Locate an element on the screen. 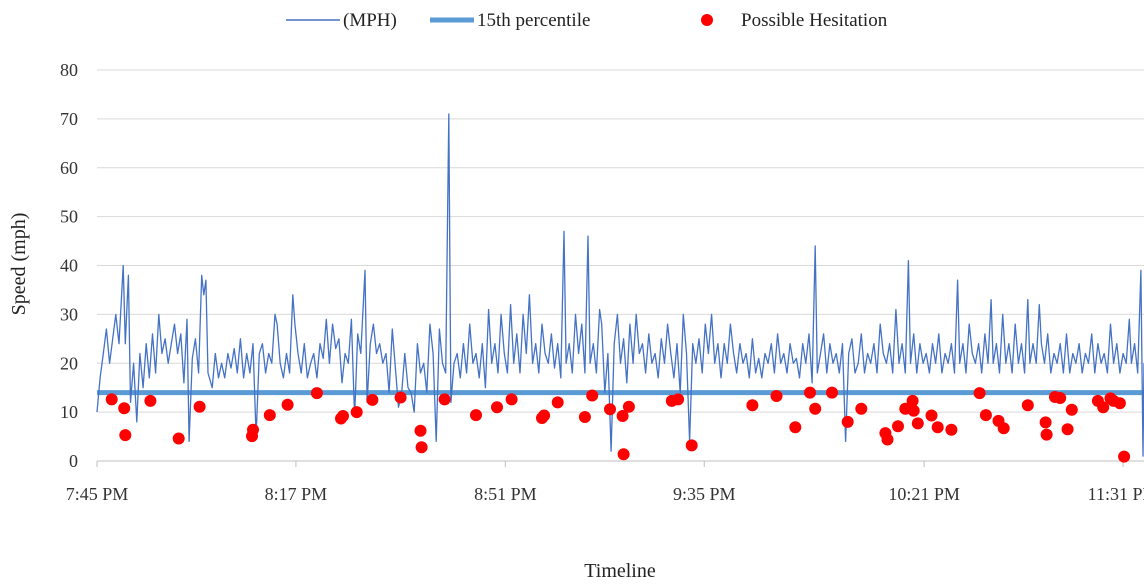 The height and width of the screenshot is (584, 1144). x-tick-label: 7:45 PM is located at coordinates (97, 494).